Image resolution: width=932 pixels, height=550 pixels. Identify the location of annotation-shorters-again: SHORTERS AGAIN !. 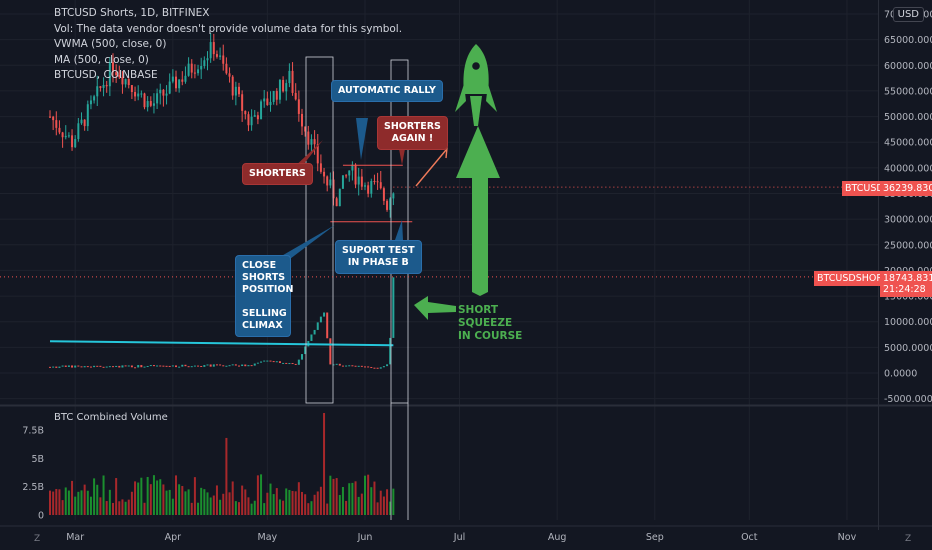
(412, 133).